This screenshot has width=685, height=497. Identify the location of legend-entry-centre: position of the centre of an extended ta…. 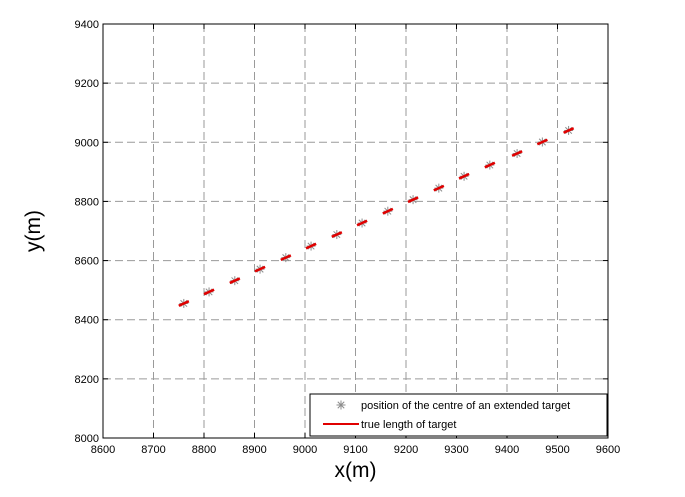
(453, 406).